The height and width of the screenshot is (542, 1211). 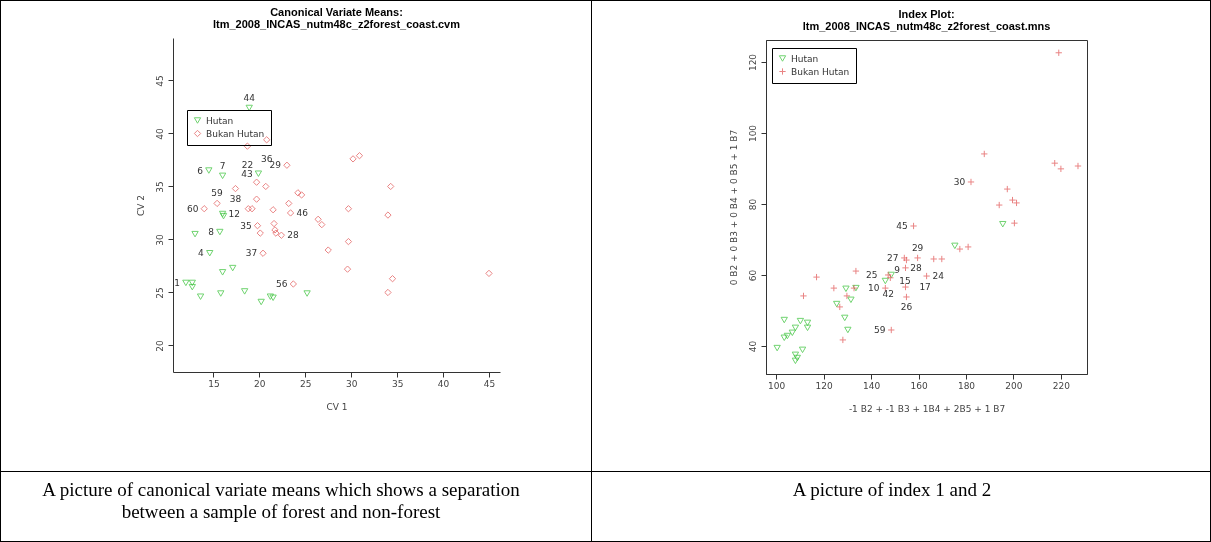 What do you see at coordinates (302, 212) in the screenshot?
I see `annotation: 46` at bounding box center [302, 212].